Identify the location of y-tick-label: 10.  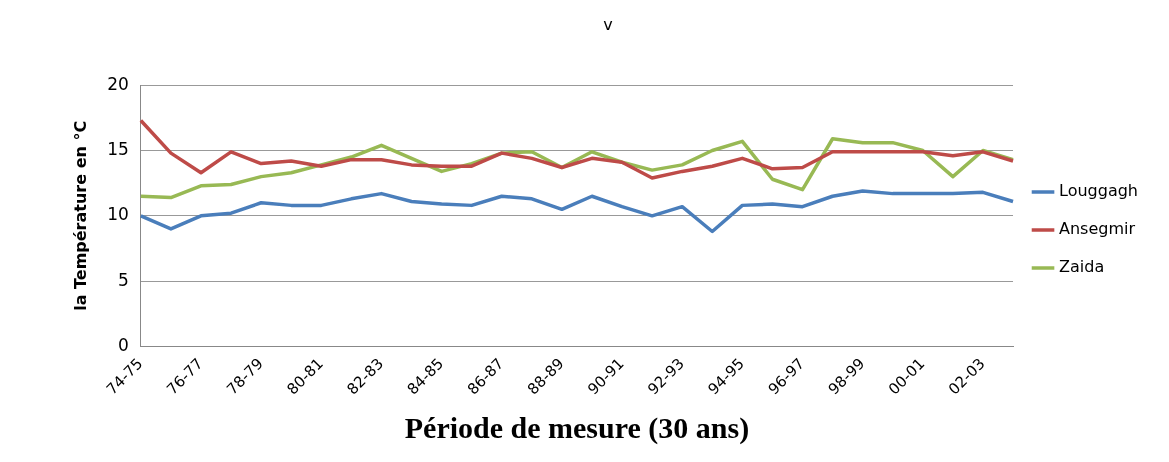
(118, 214).